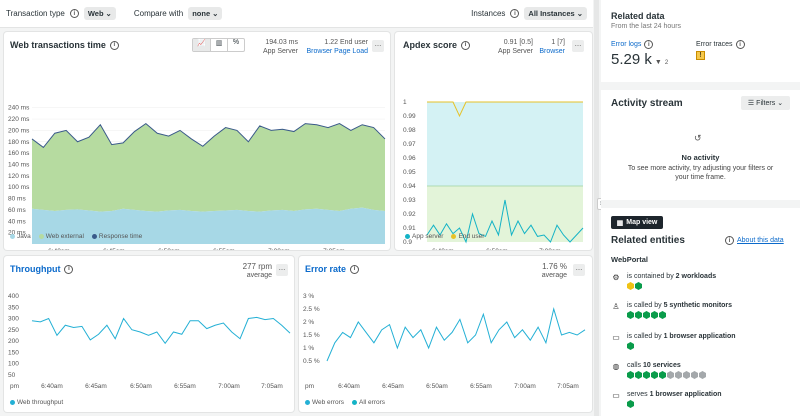 The width and height of the screenshot is (800, 416). I want to click on error-logs-change: 2, so click(666, 63).